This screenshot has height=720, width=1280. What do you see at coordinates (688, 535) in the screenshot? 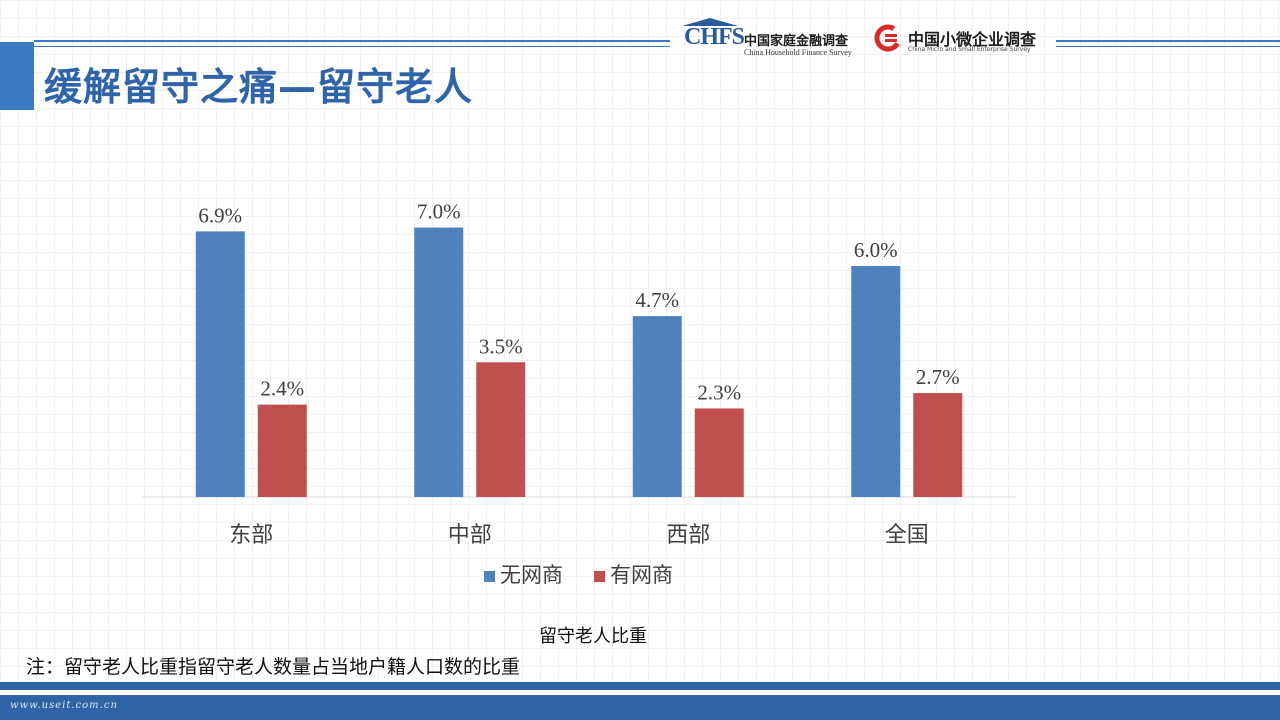
I see `x-tick-label-2: 西部` at bounding box center [688, 535].